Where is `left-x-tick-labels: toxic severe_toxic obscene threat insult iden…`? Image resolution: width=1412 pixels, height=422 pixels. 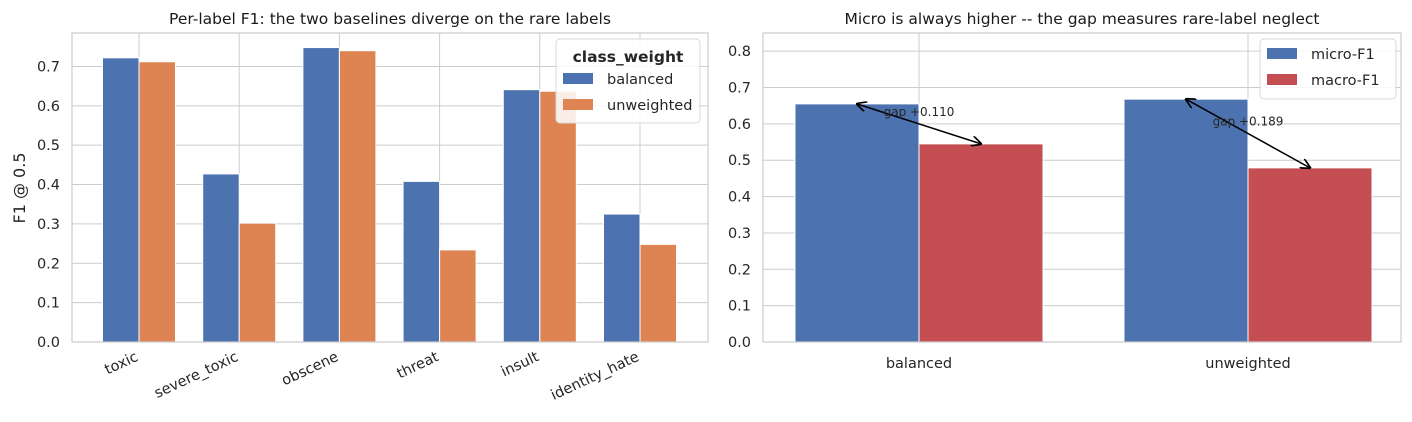 left-x-tick-labels: toxic severe_toxic obscene threat insult iden… is located at coordinates (371, 376).